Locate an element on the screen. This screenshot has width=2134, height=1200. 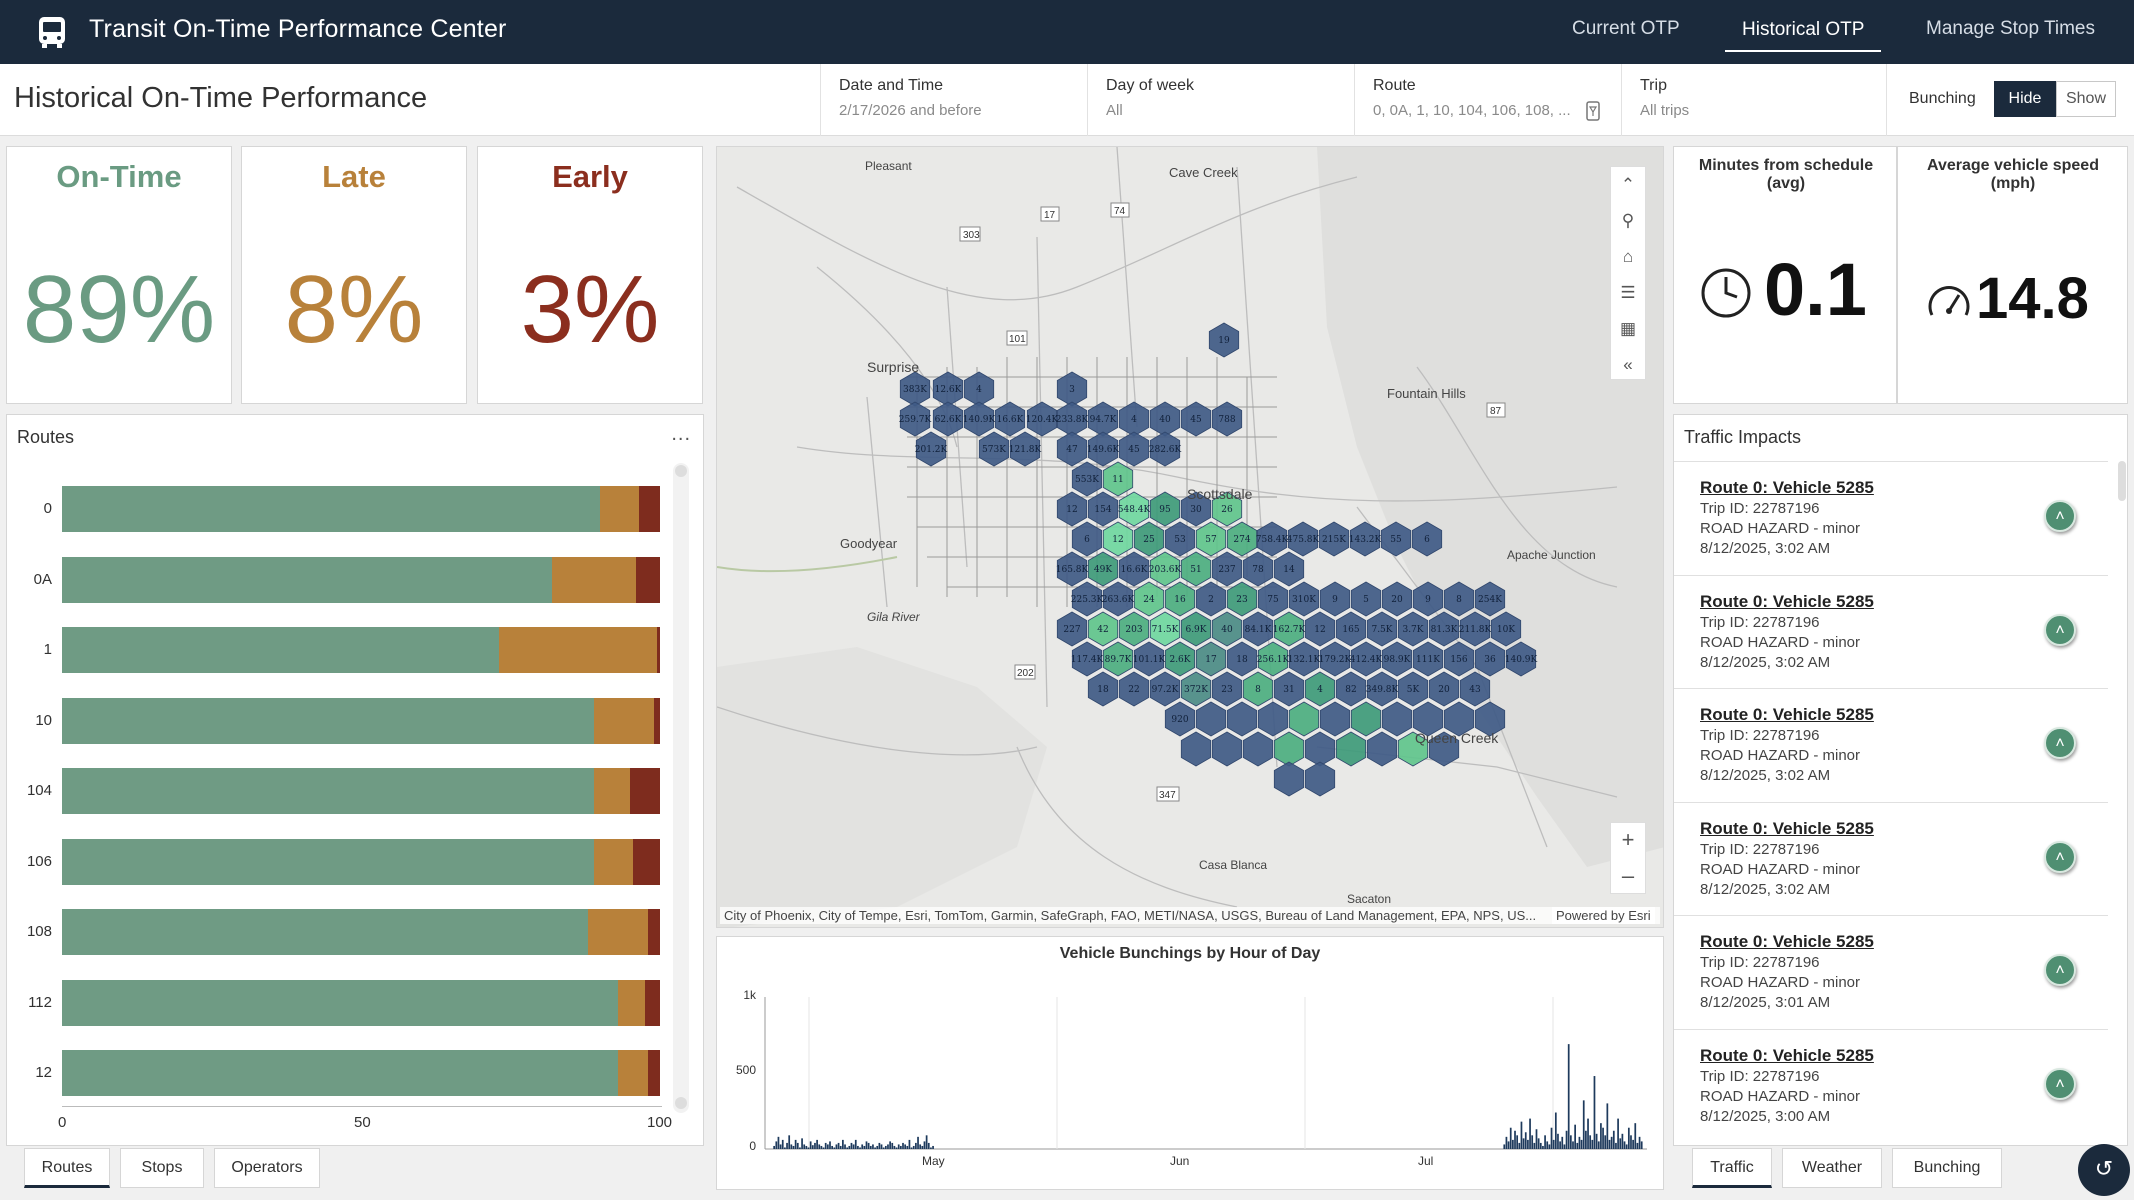
layers-icon: ☰ is located at coordinates (1628, 292).